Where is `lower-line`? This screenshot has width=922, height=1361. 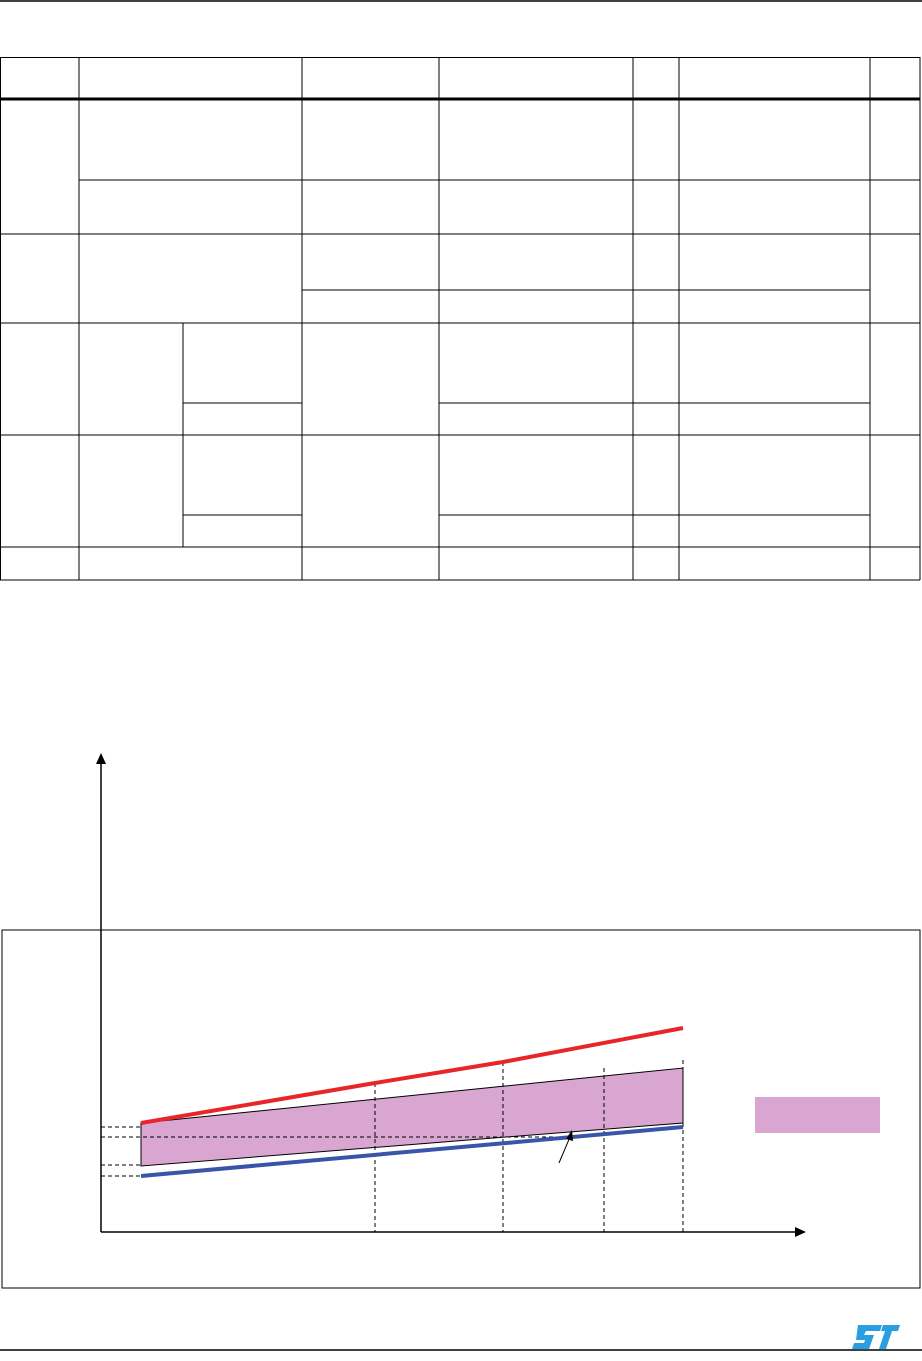 lower-line is located at coordinates (412, 1151).